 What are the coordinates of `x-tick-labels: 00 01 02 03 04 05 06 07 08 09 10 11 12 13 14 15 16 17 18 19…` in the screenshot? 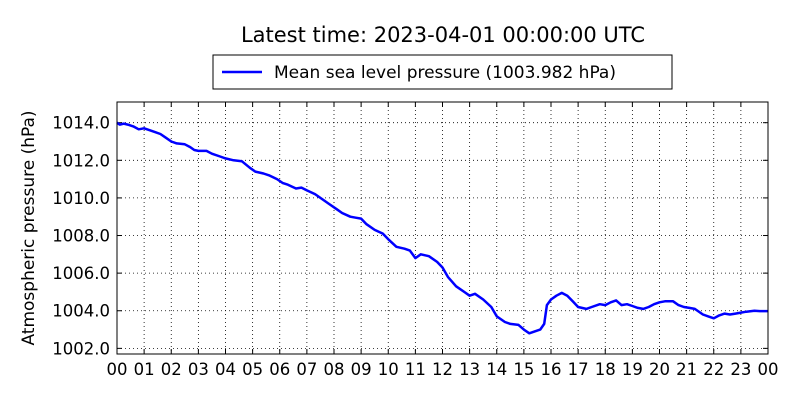 It's located at (443, 369).